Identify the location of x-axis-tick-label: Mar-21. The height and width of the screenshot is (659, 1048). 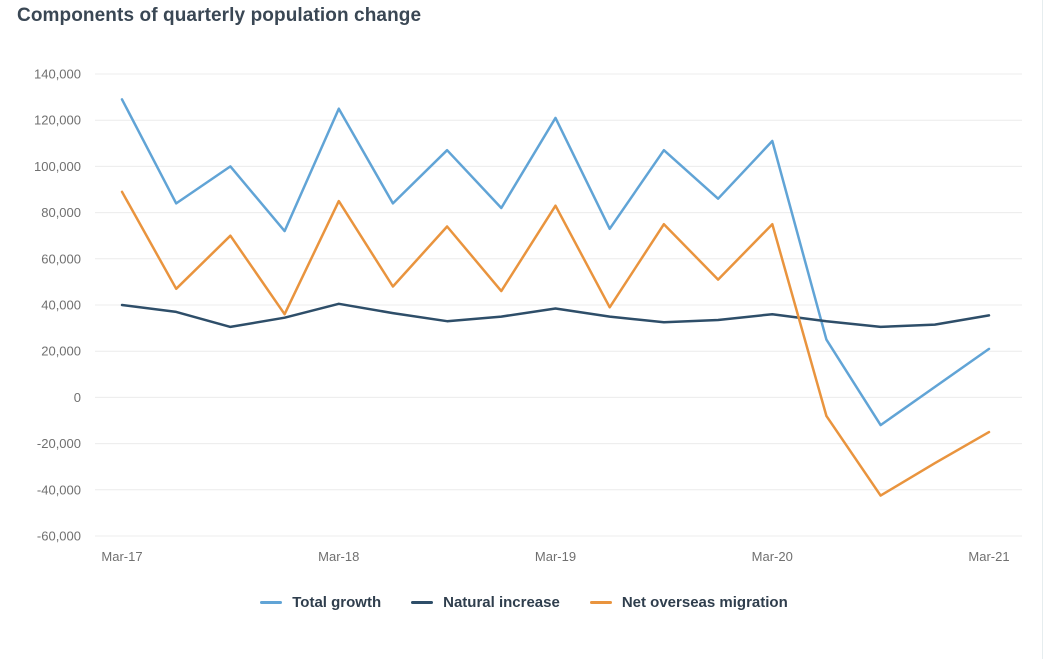
(988, 556).